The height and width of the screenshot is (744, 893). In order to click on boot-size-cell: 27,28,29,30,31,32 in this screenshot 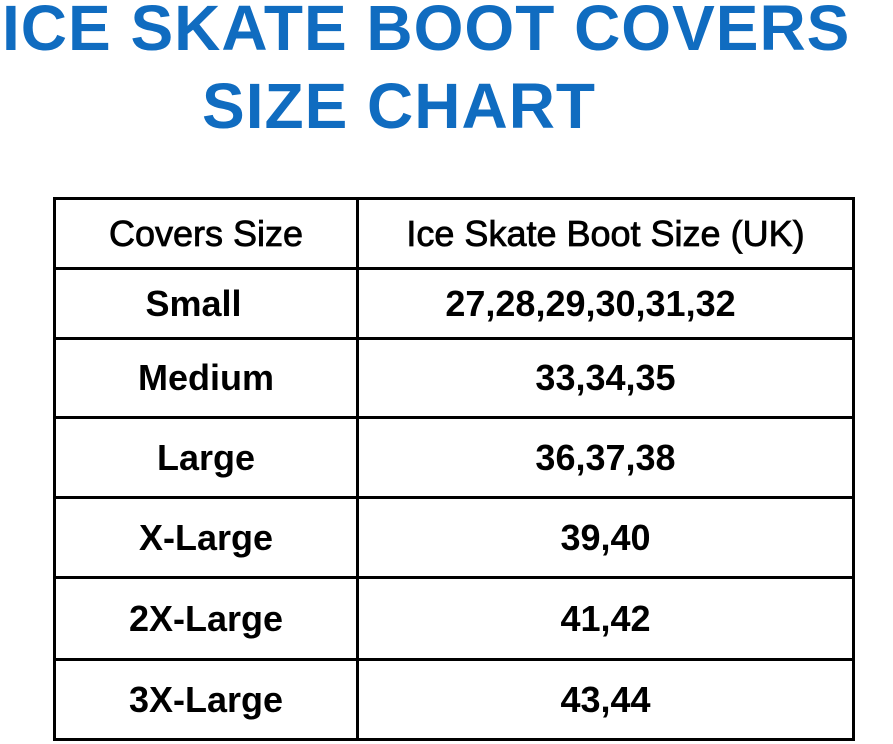, I will do `click(605, 303)`.